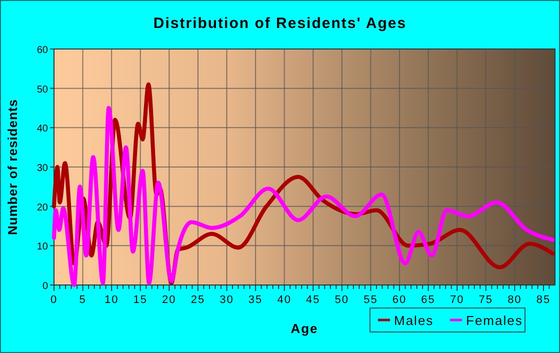 The height and width of the screenshot is (353, 560). I want to click on x-tick-label: 5, so click(82, 300).